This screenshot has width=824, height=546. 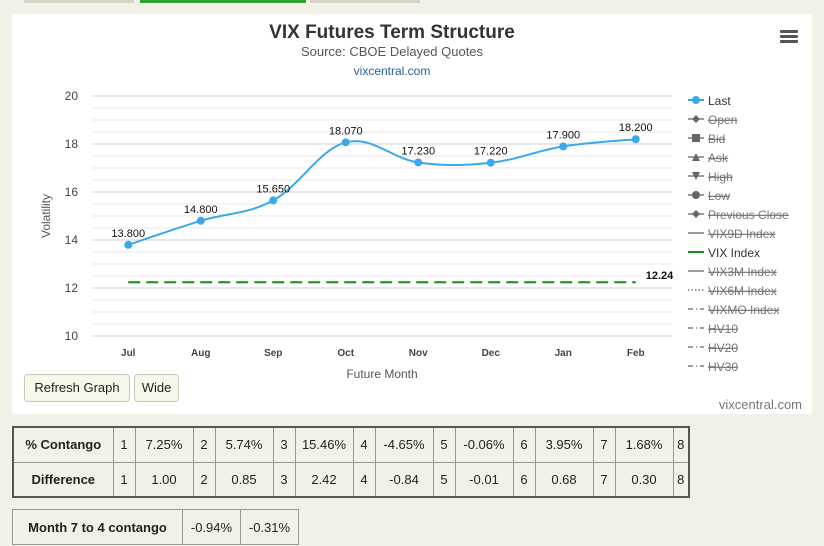 I want to click on x-tick-label: Feb, so click(x=636, y=353).